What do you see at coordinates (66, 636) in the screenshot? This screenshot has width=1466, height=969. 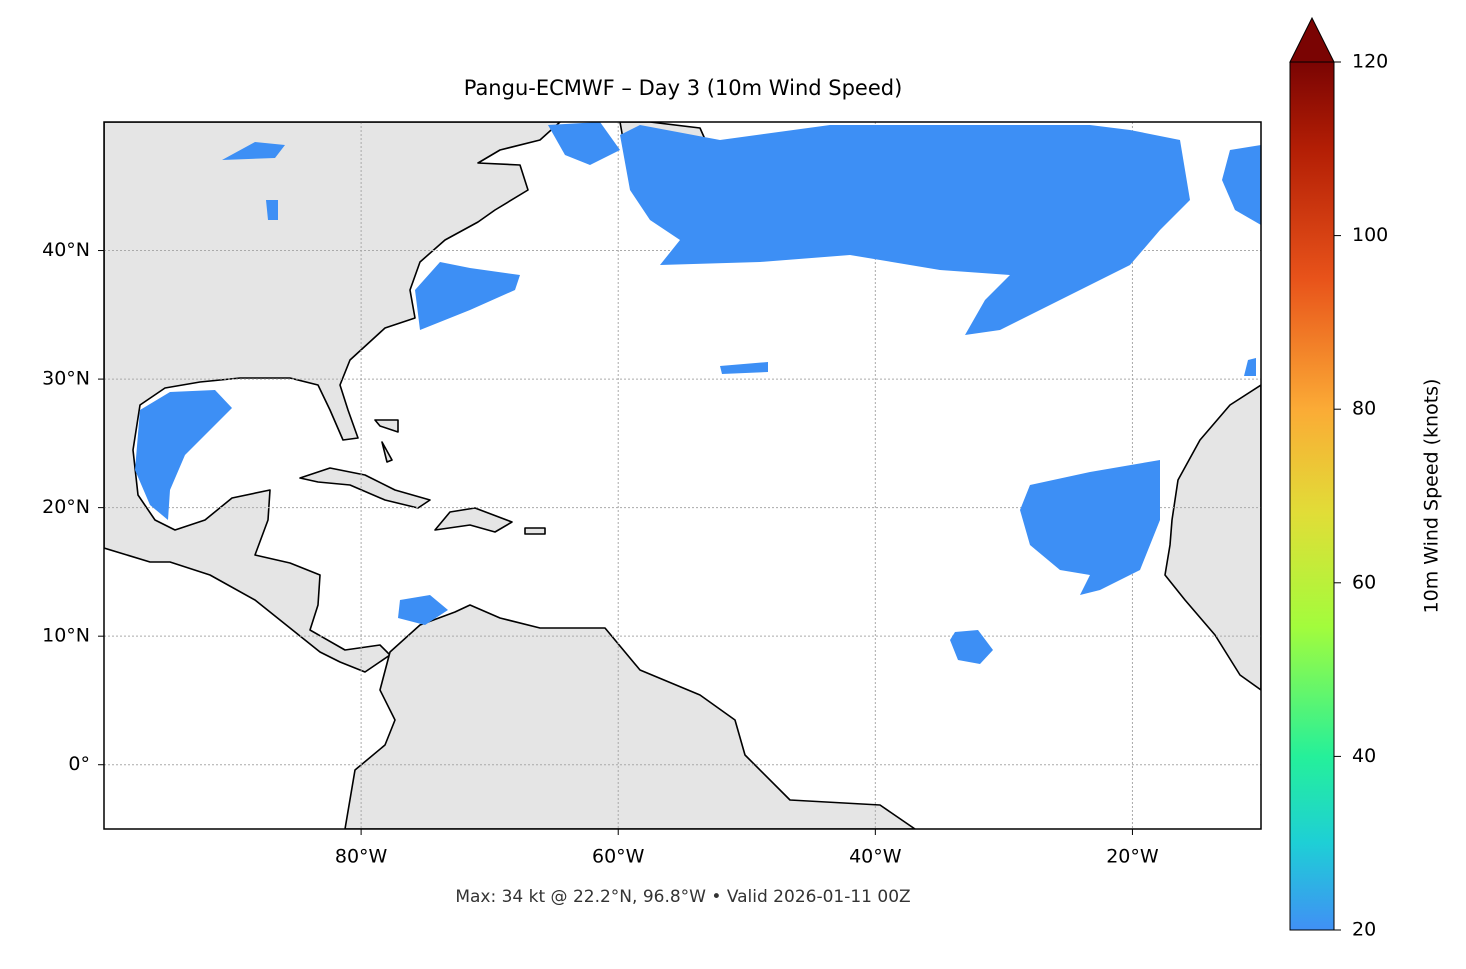 I see `y-tick-label: 10°N` at bounding box center [66, 636].